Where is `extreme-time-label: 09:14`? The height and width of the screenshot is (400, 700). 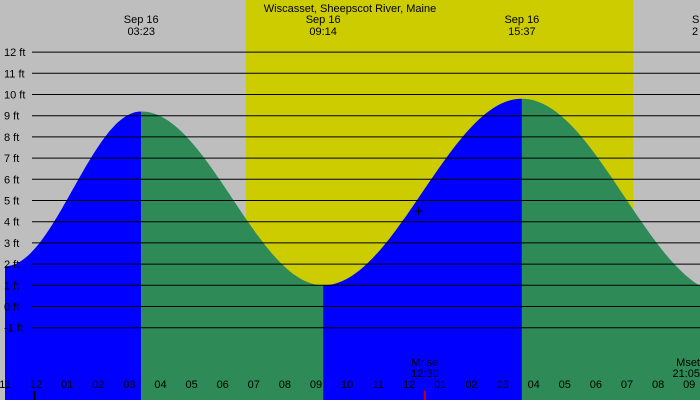 extreme-time-label: 09:14 is located at coordinates (323, 32).